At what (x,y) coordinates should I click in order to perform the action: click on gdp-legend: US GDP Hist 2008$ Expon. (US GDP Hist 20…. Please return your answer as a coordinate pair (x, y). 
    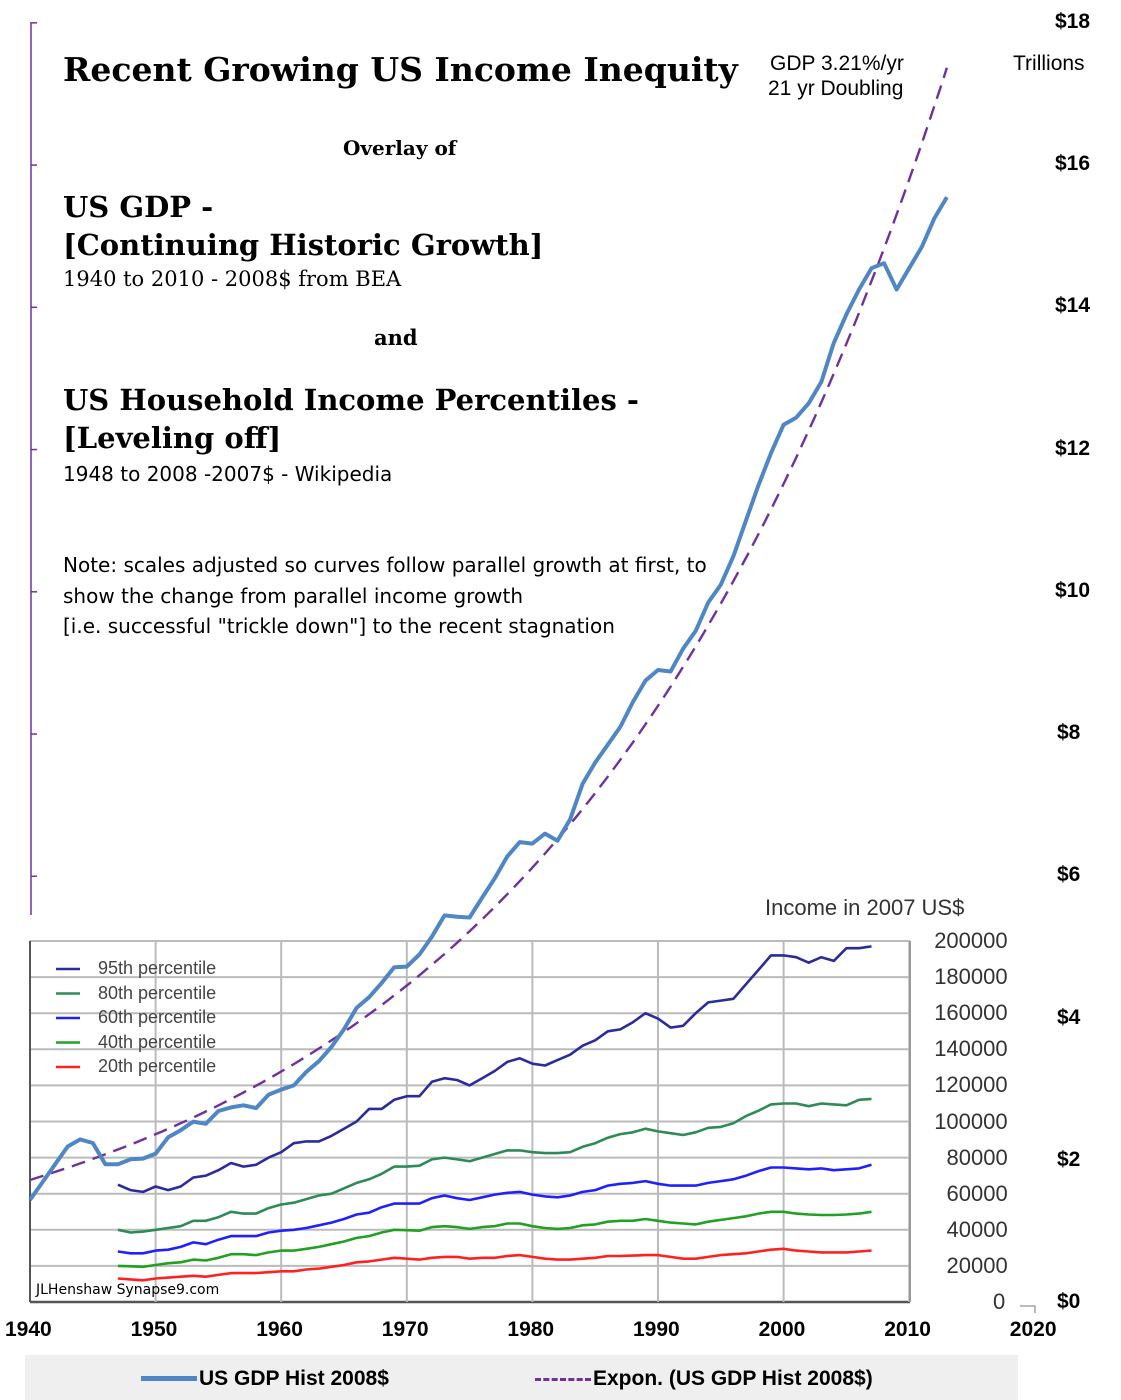
    Looking at the image, I should click on (521, 1377).